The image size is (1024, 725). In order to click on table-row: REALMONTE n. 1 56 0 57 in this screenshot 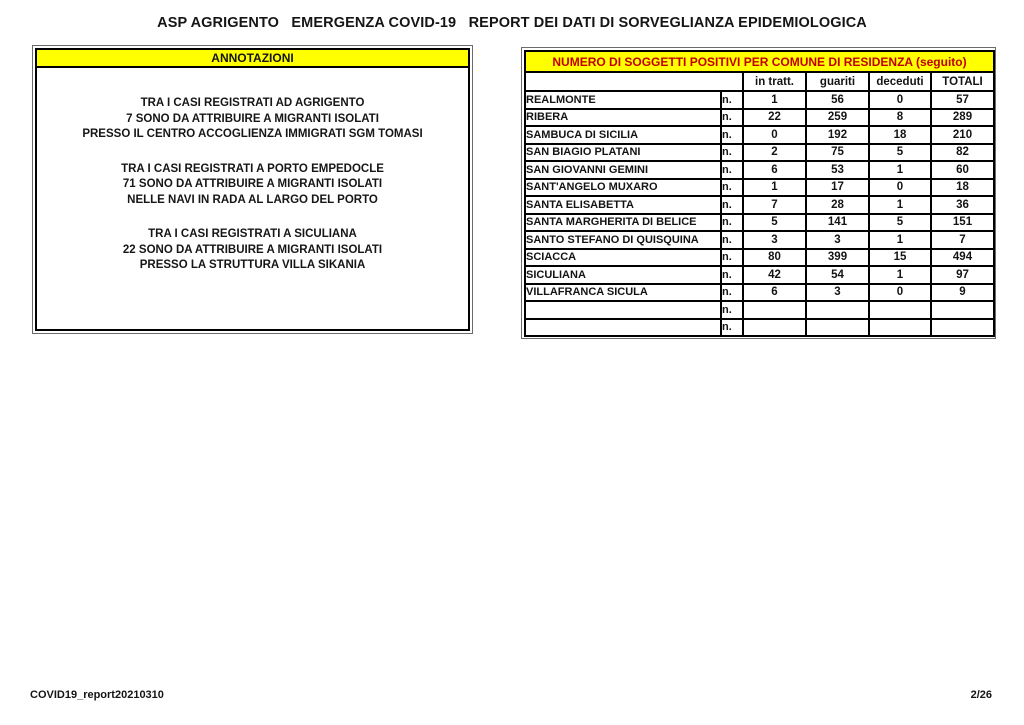, I will do `click(759, 100)`.